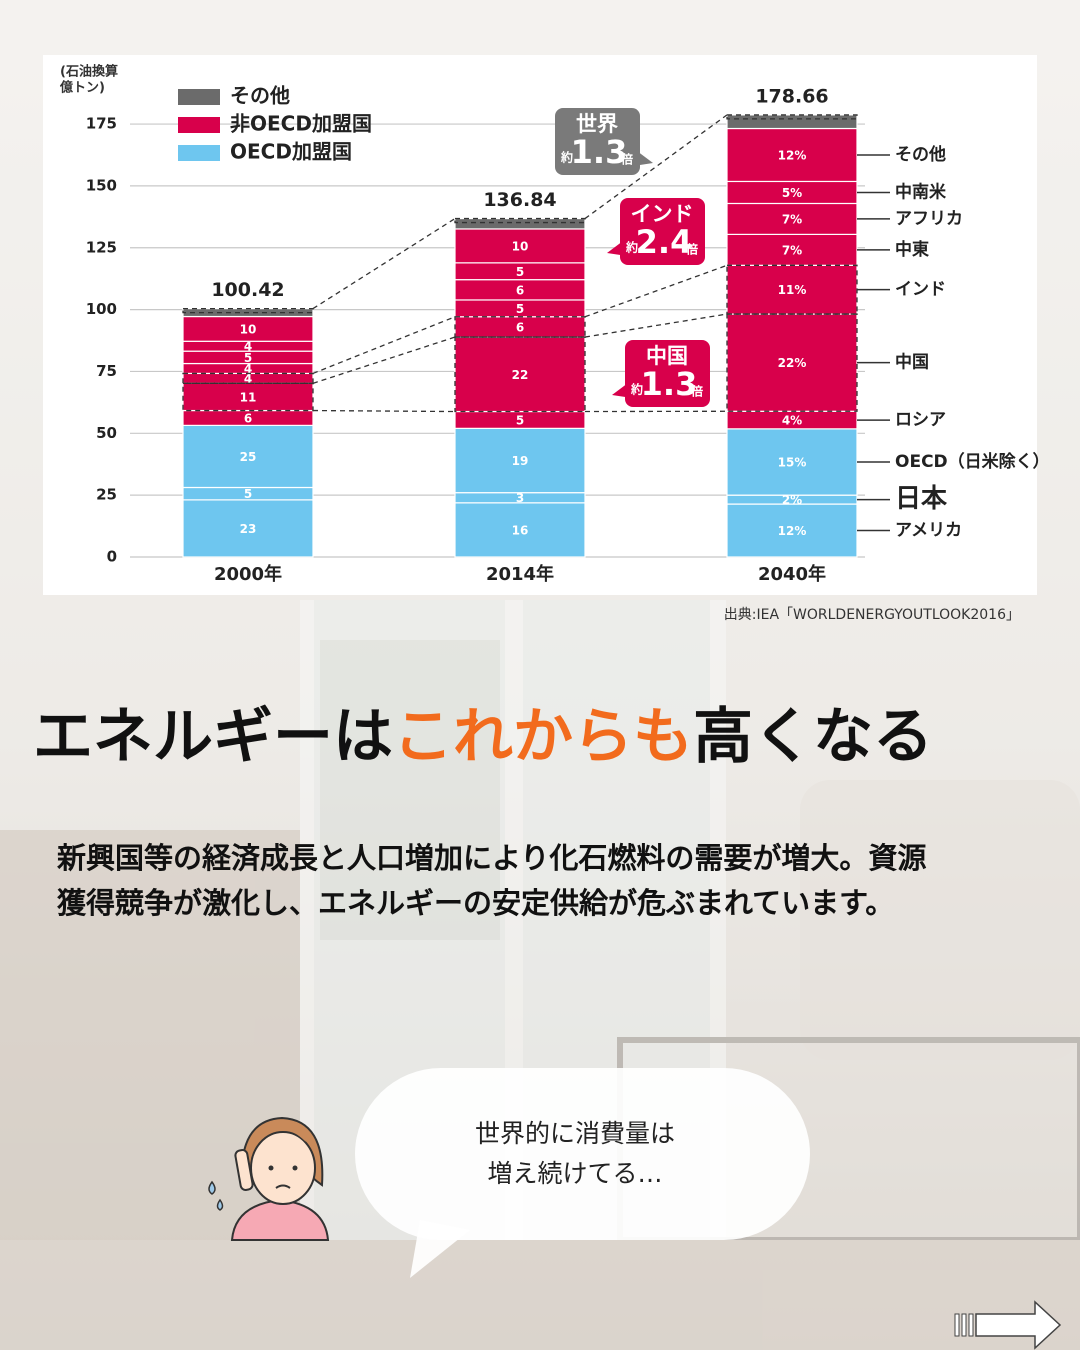 This screenshot has width=1080, height=1350. I want to click on value-label: 22, so click(520, 375).